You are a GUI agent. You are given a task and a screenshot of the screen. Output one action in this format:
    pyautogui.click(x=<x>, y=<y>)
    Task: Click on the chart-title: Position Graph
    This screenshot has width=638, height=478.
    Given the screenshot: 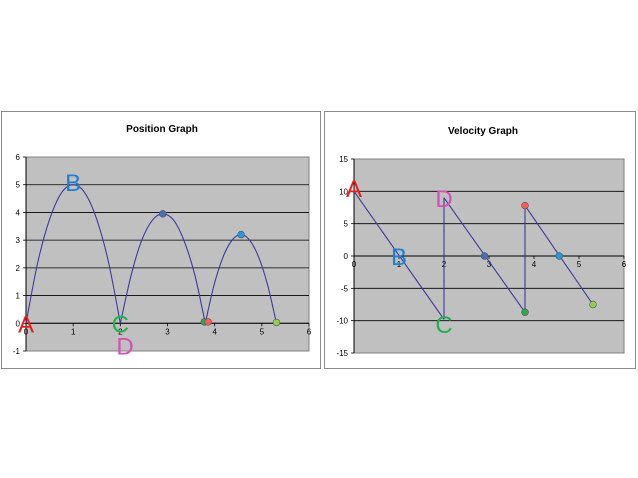 What is the action you would take?
    pyautogui.click(x=162, y=129)
    